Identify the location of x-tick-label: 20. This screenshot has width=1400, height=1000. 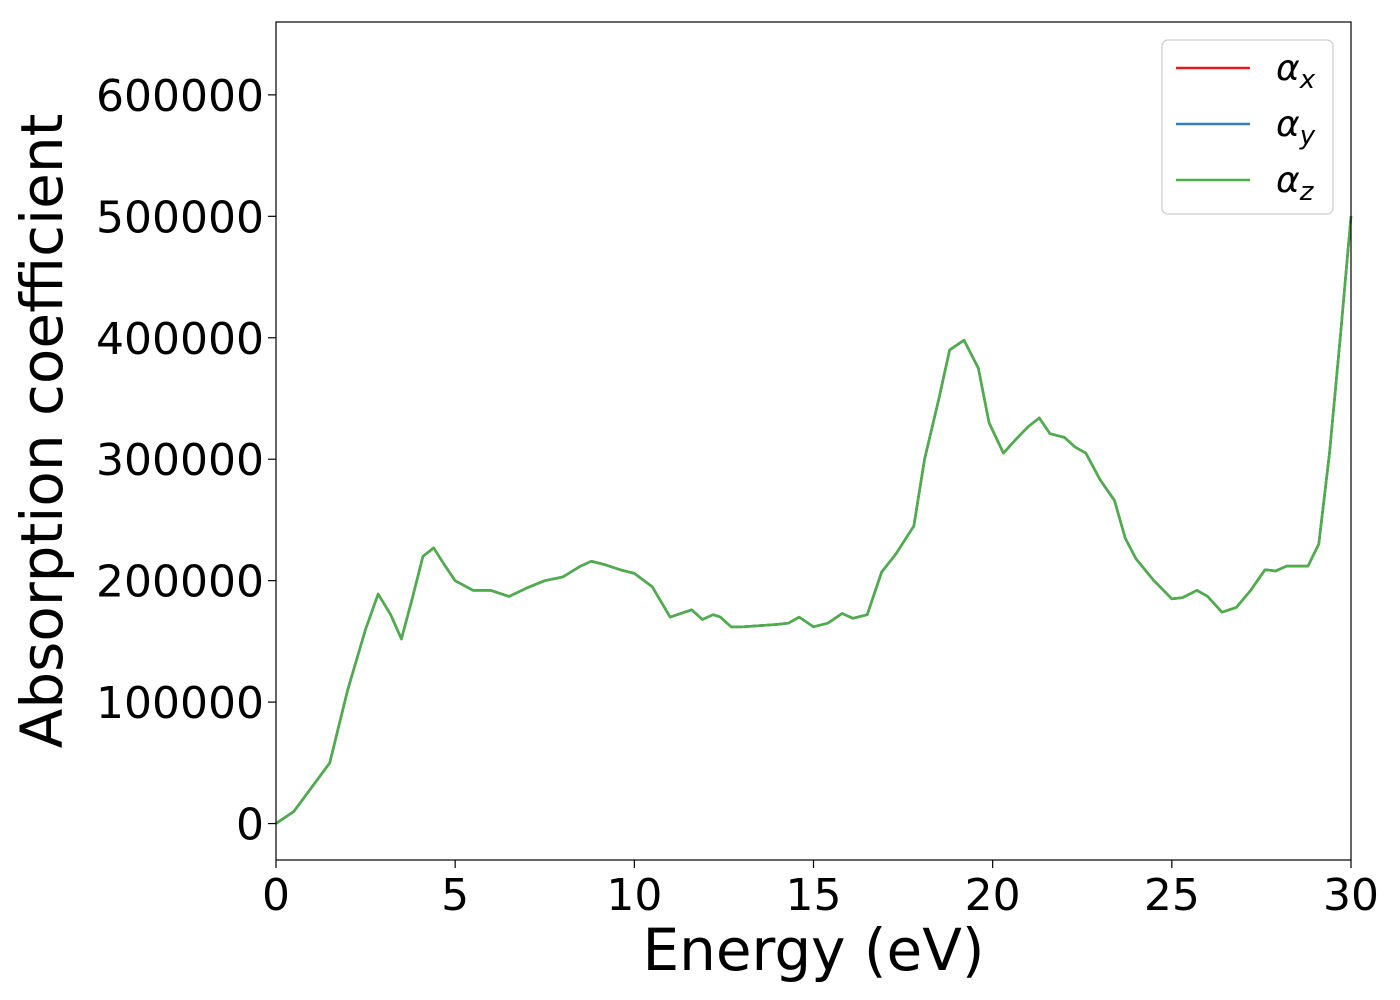
(993, 895).